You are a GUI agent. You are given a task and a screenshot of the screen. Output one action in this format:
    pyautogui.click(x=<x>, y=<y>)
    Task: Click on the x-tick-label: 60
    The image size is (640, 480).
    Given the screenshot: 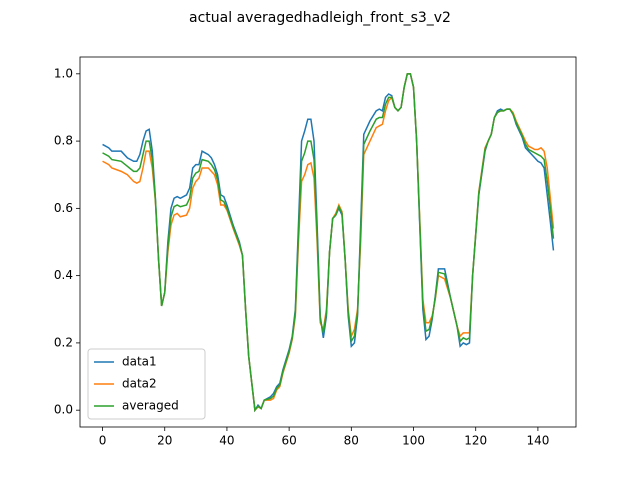 What is the action you would take?
    pyautogui.click(x=288, y=441)
    